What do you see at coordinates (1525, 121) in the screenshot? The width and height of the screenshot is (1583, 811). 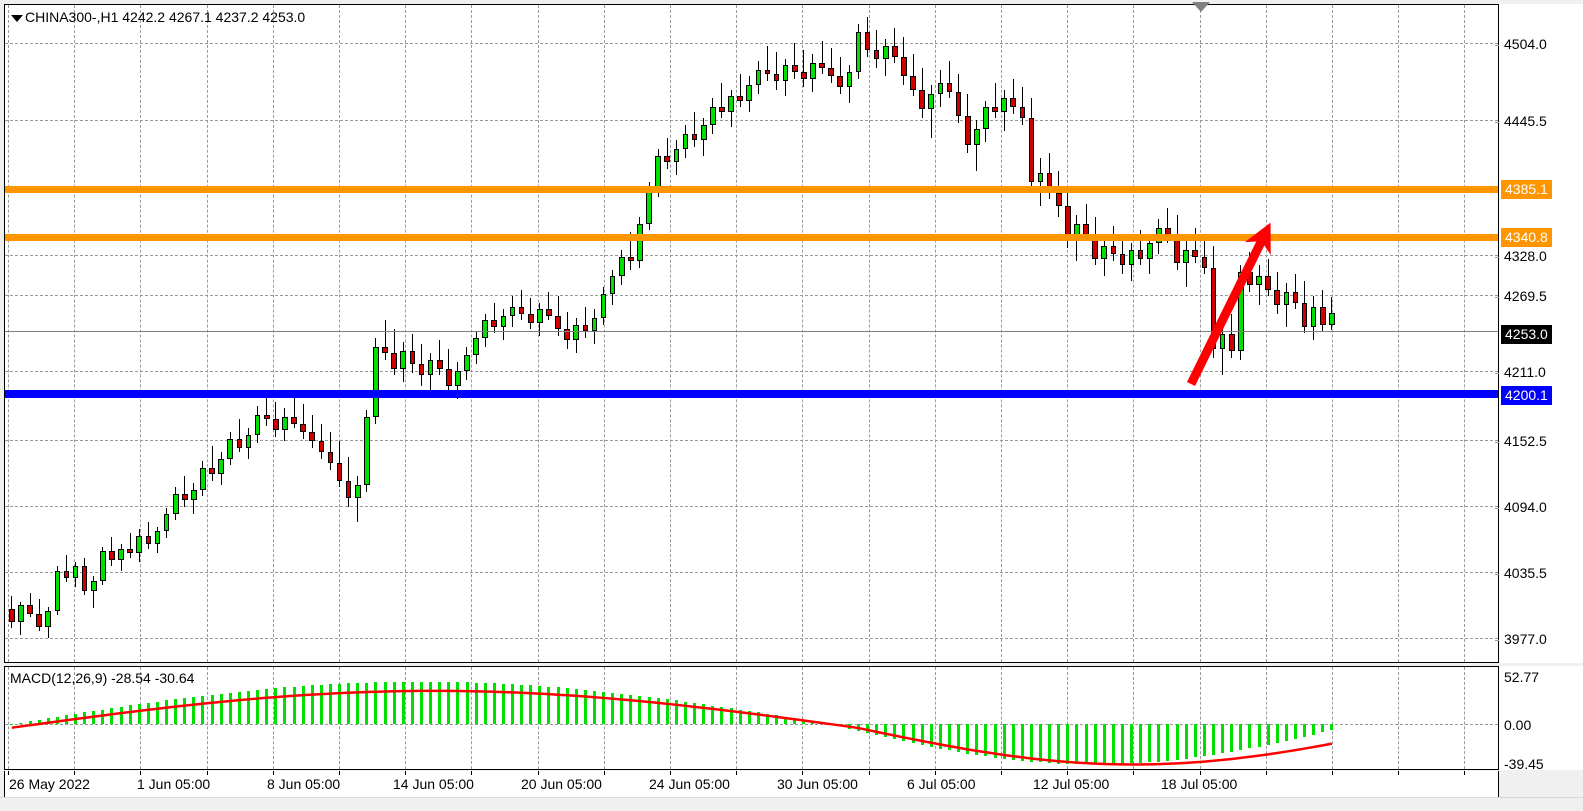 I see `price-axis-label: 4445.5` at bounding box center [1525, 121].